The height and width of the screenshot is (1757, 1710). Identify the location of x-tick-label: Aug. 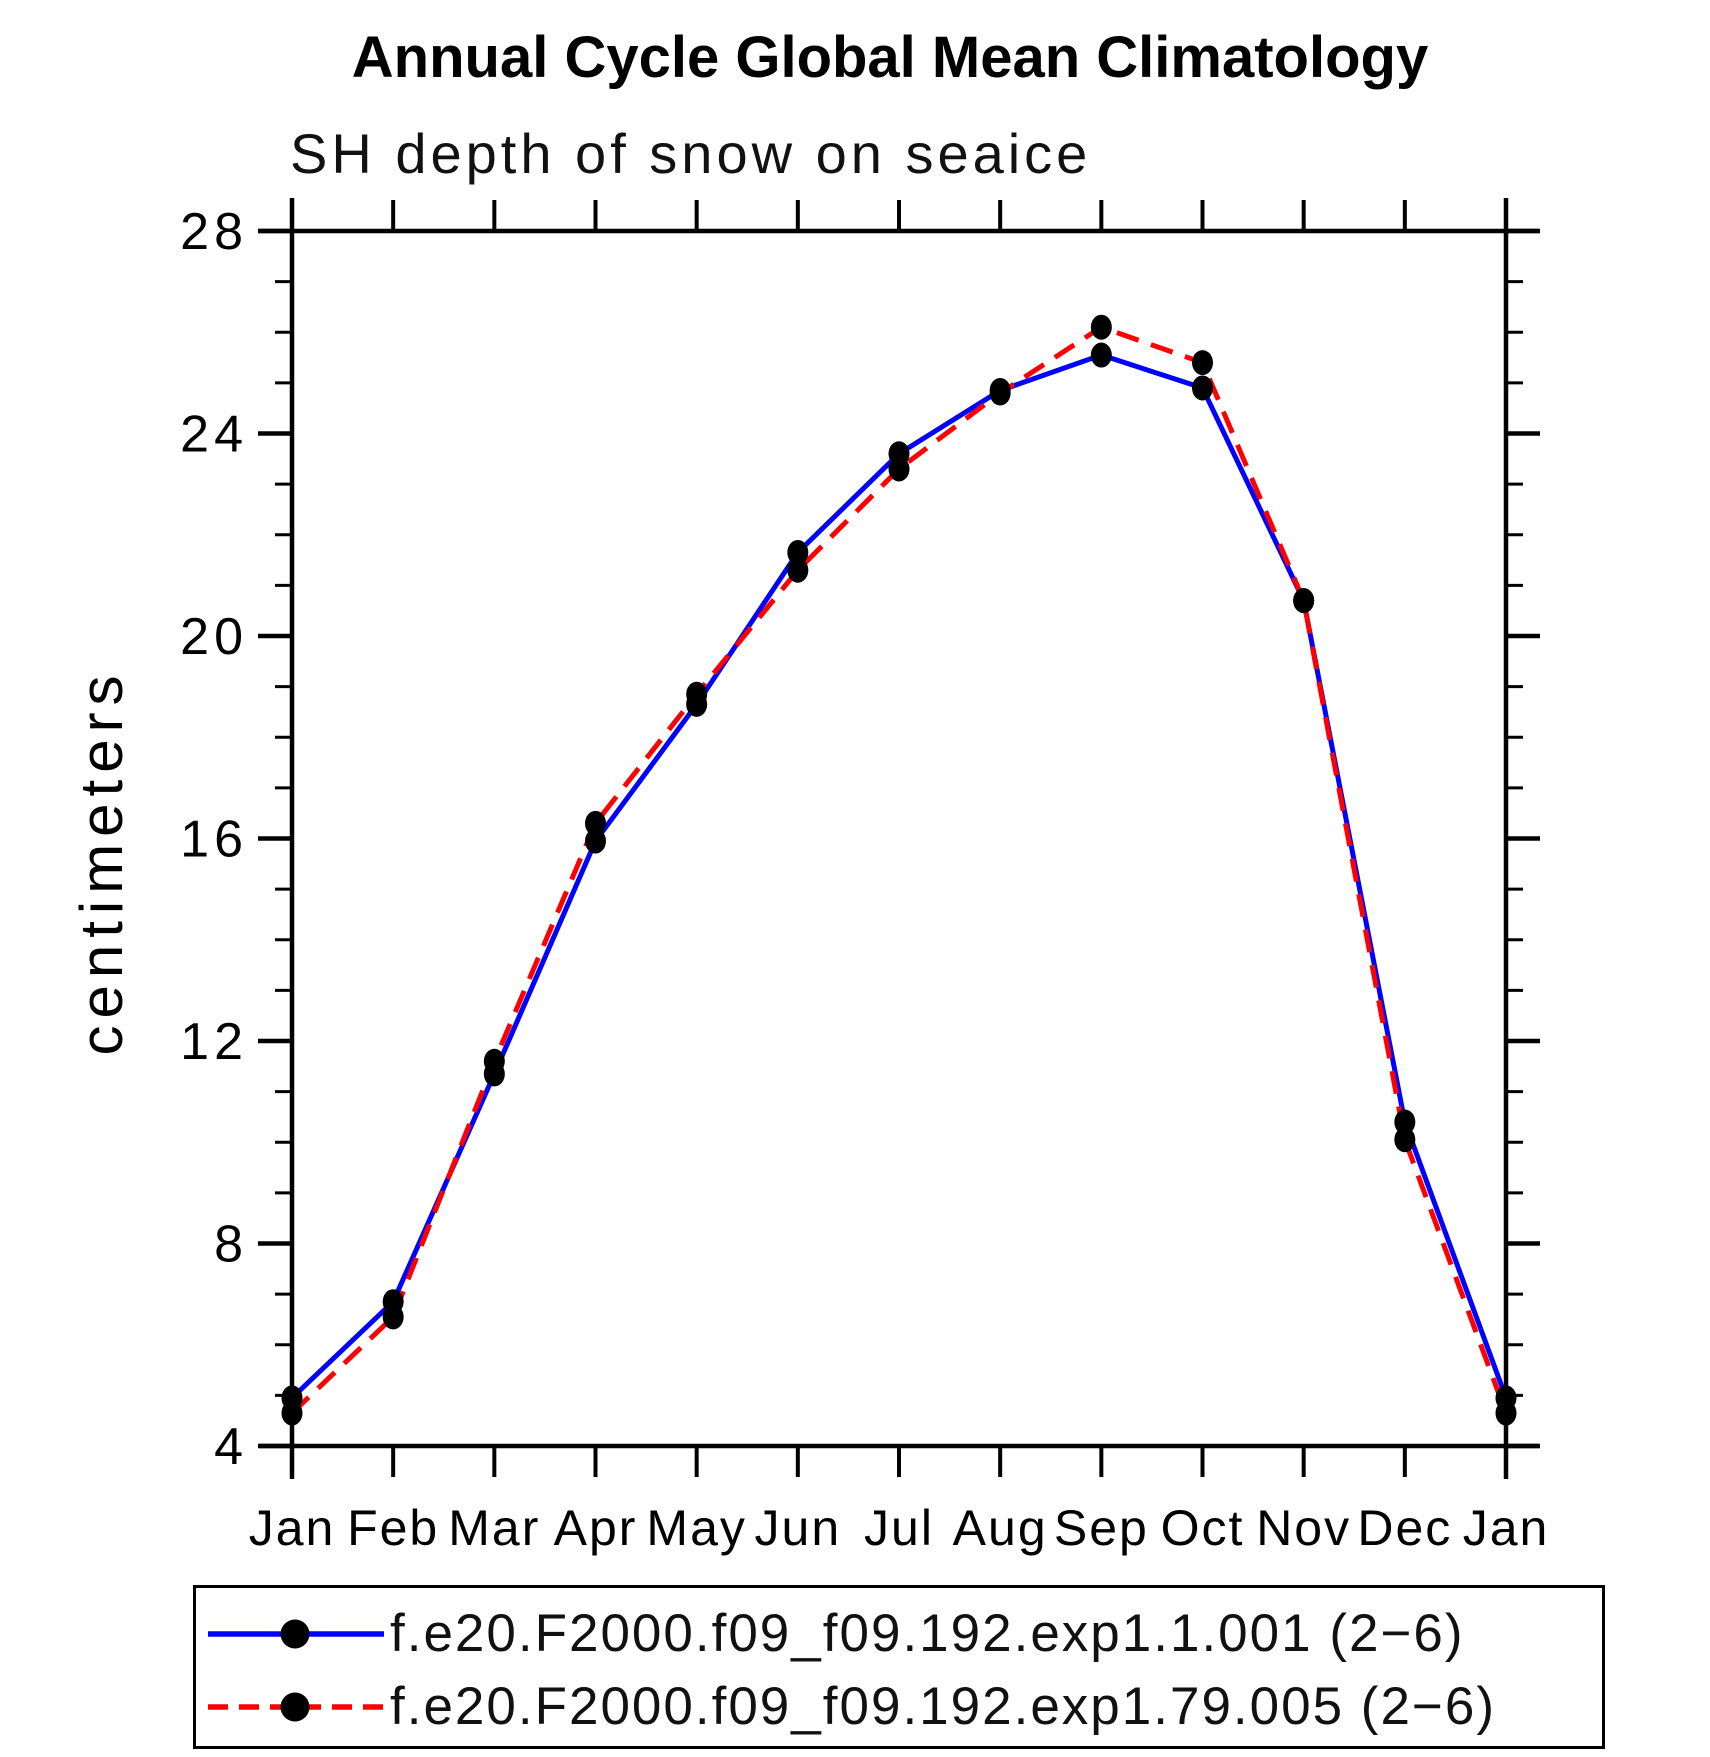
(1000, 1528).